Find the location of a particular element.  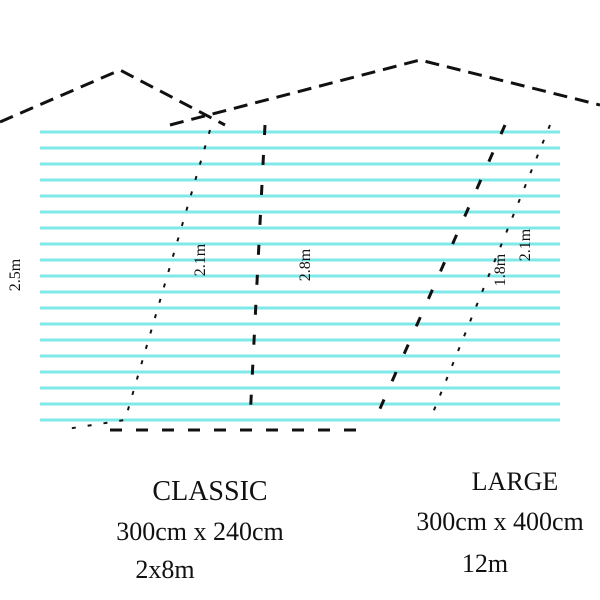

right-title: LARGE is located at coordinates (515, 481).